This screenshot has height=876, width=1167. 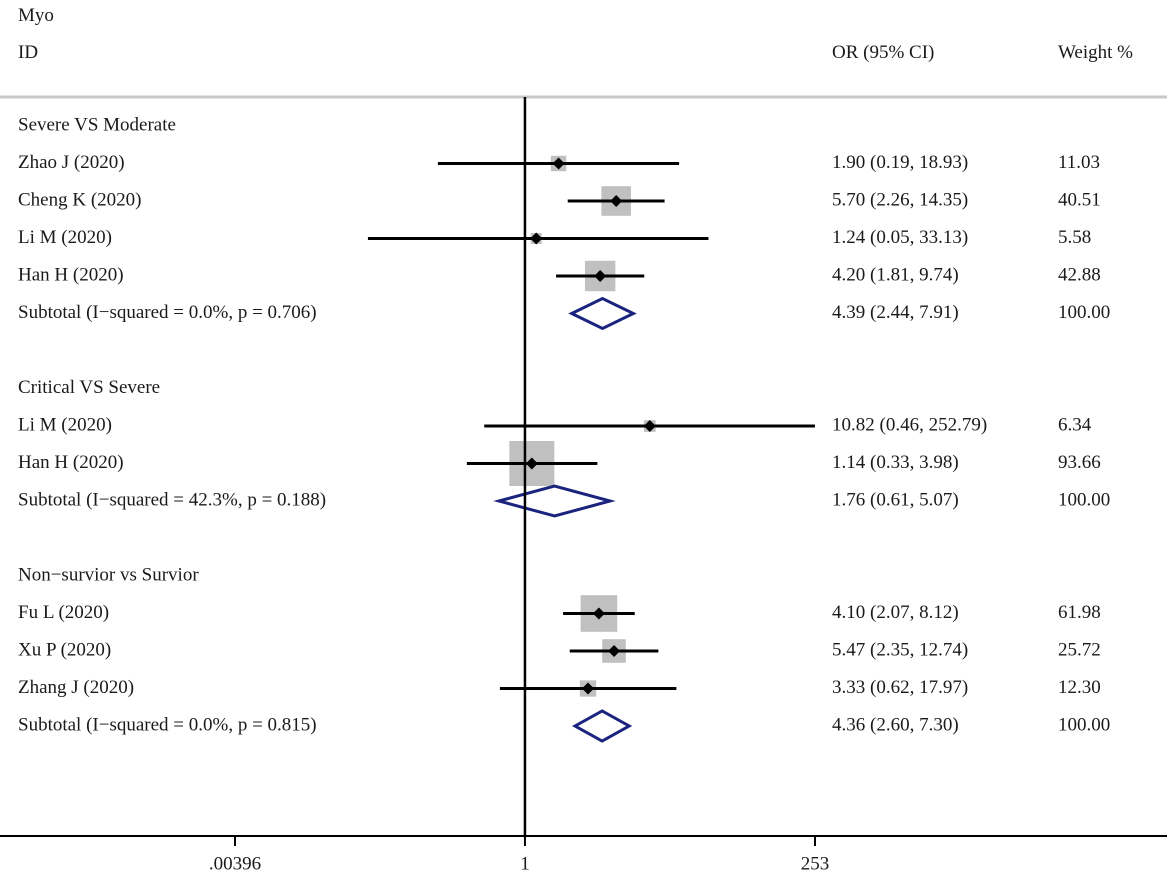 I want to click on or-ci-value: 4.39 (2.44, 7.91), so click(x=895, y=312).